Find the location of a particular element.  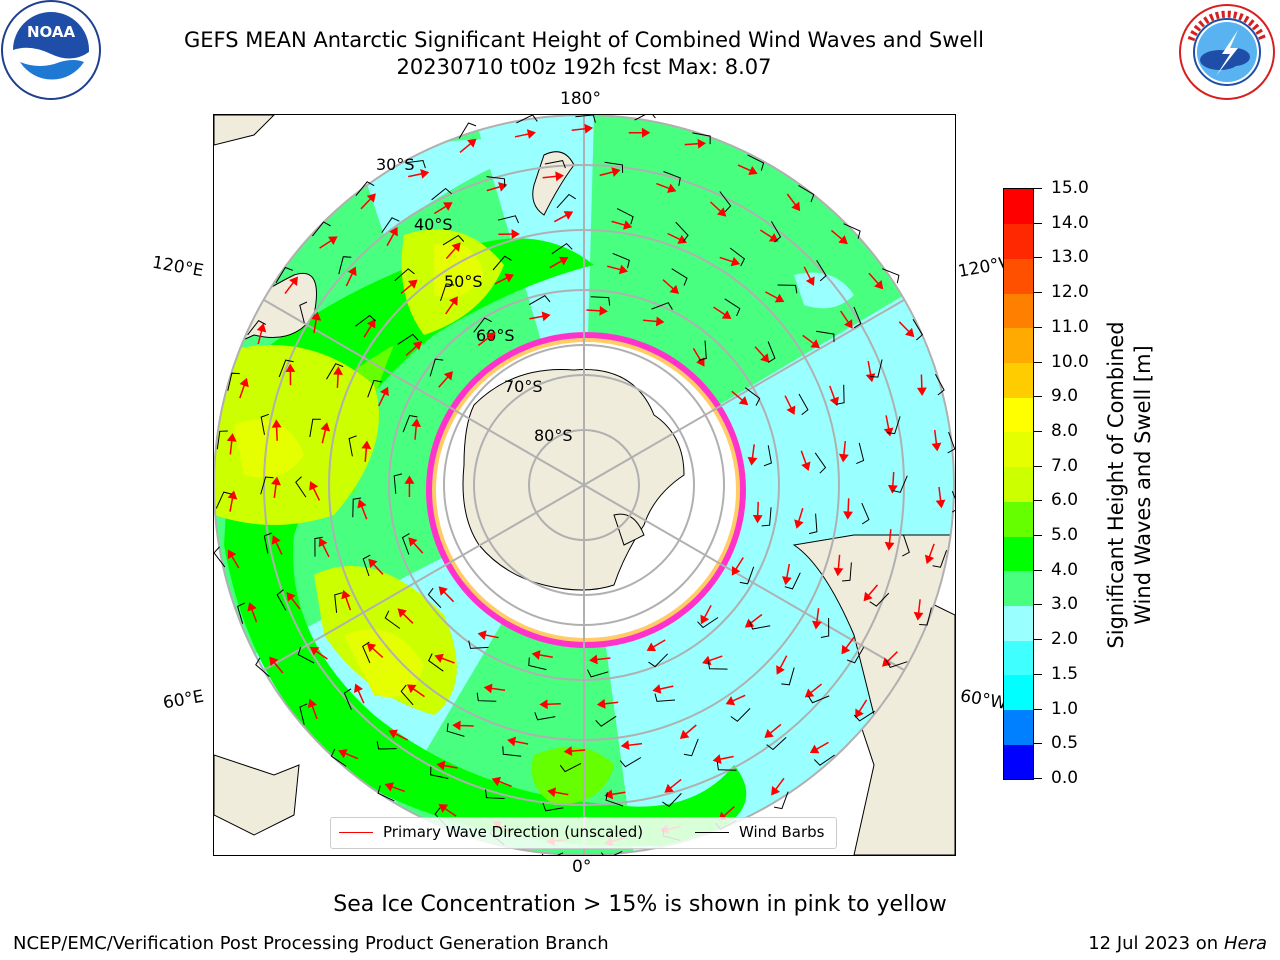

colorbar-tick-label: 5.0 is located at coordinates (1065, 535).